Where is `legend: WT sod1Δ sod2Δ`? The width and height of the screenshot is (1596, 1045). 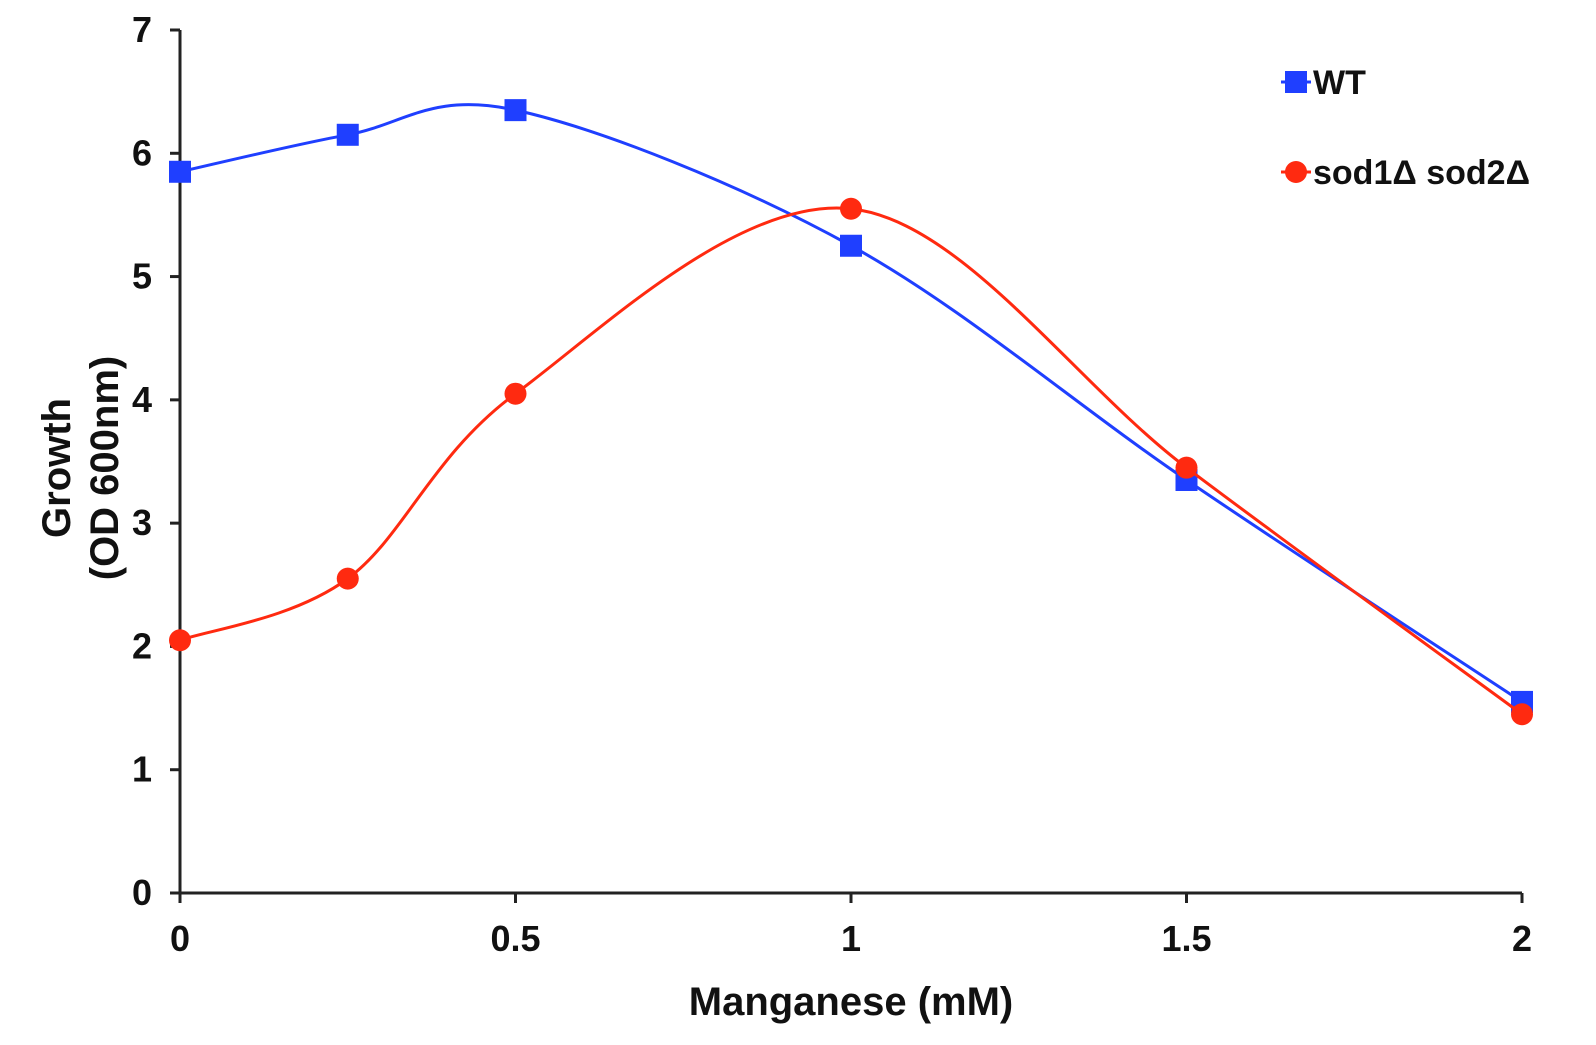 legend: WT sod1Δ sod2Δ is located at coordinates (1405, 128).